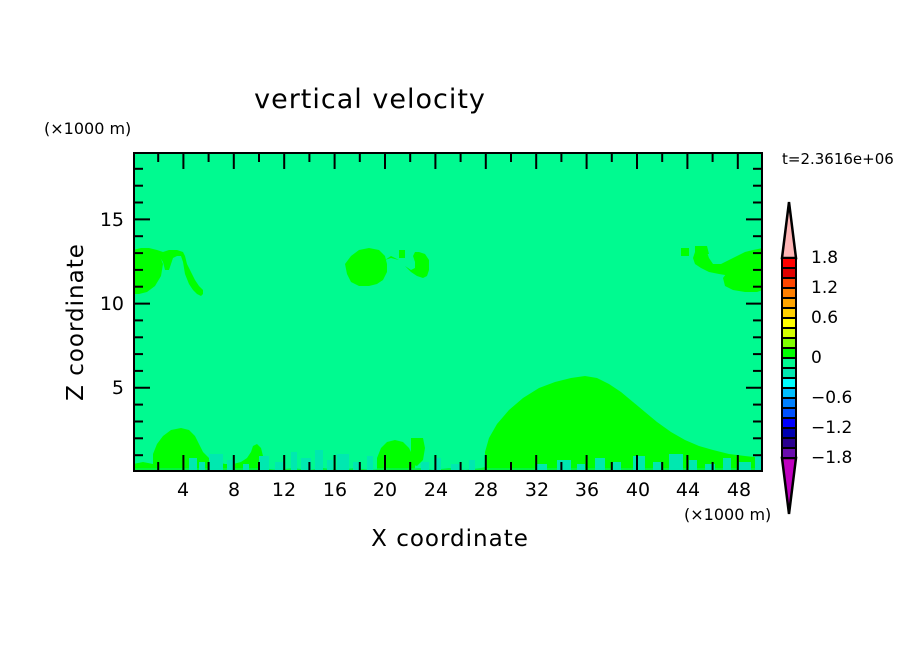 The width and height of the screenshot is (904, 654). What do you see at coordinates (702, 250) in the screenshot?
I see `region-upper-right-dot-b` at bounding box center [702, 250].